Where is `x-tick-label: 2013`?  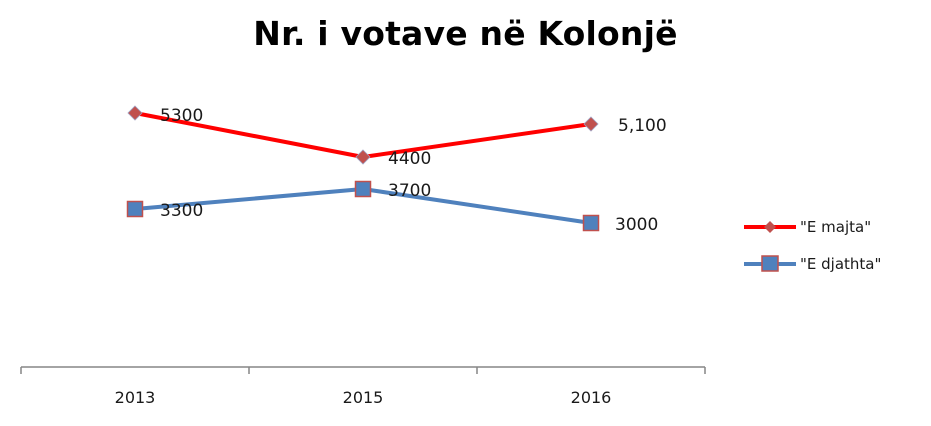
x-tick-label: 2013 is located at coordinates (135, 397).